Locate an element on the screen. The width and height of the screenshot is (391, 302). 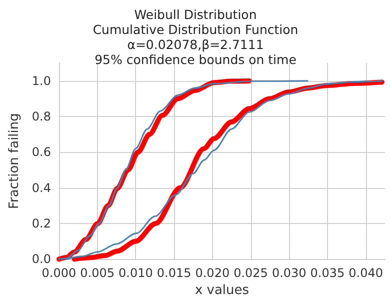
x-tick-label: 0.035 is located at coordinates (327, 273).